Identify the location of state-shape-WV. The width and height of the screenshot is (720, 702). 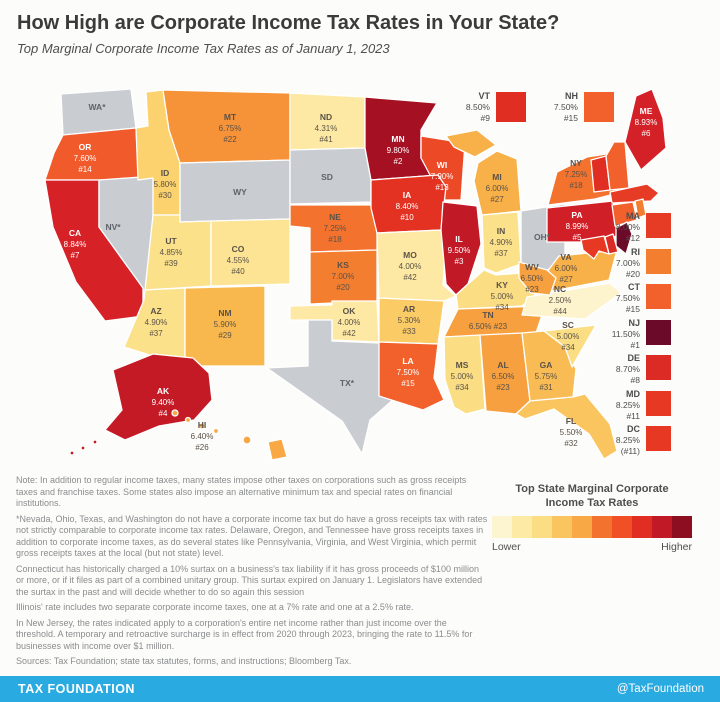
(537, 278).